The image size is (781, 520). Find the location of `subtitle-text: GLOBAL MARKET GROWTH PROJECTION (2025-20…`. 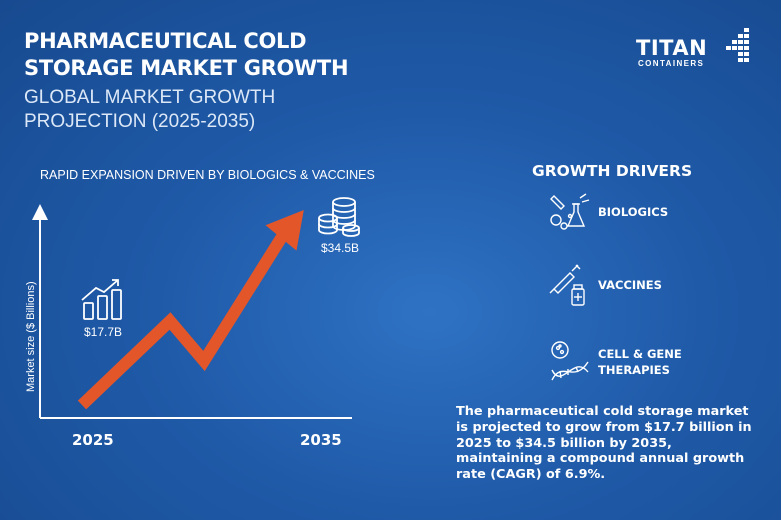

subtitle-text: GLOBAL MARKET GROWTH PROJECTION (2025-20… is located at coordinates (150, 109).